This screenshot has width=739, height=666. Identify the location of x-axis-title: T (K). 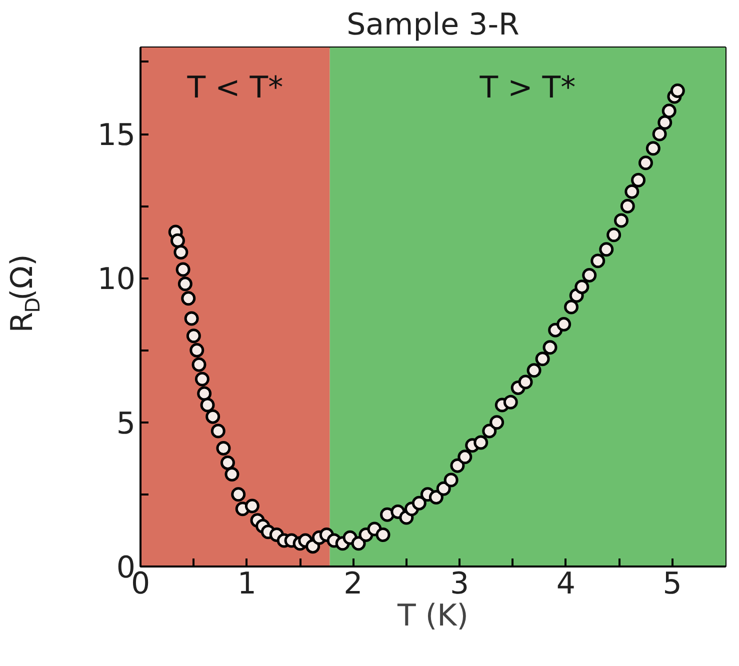
(432, 616).